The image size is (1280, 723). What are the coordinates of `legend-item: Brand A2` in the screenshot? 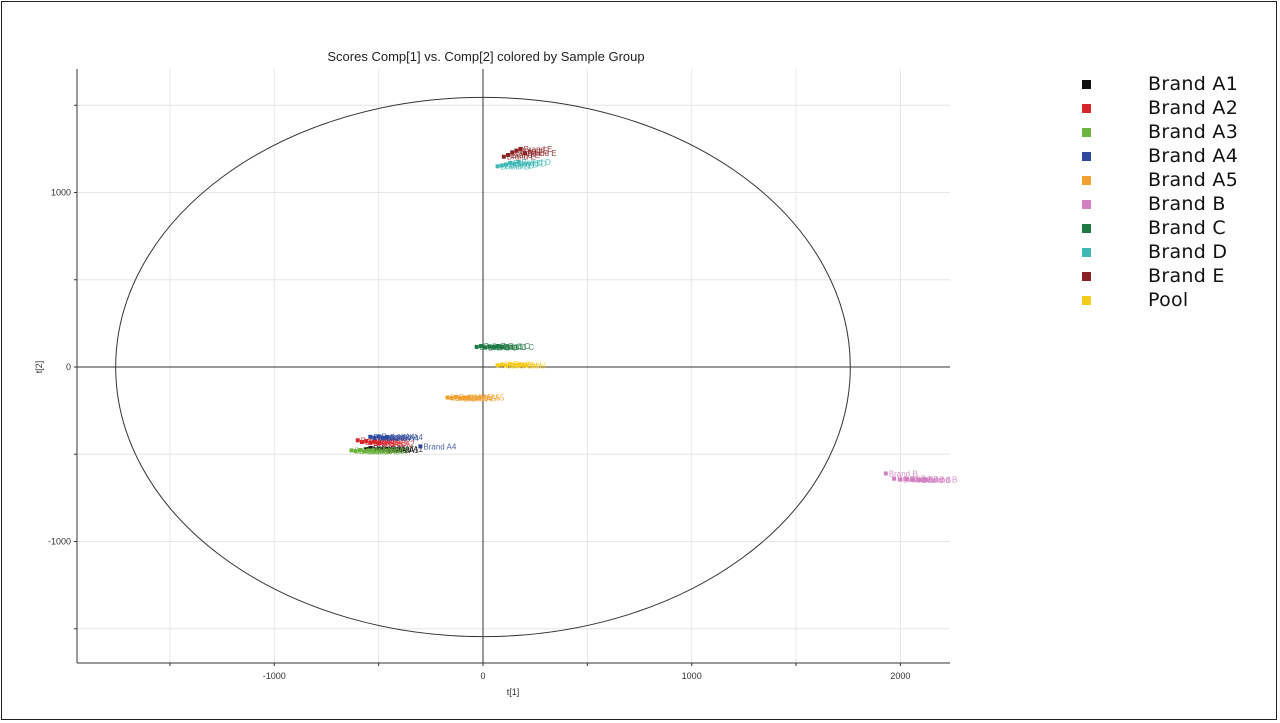 It's located at (1175, 108).